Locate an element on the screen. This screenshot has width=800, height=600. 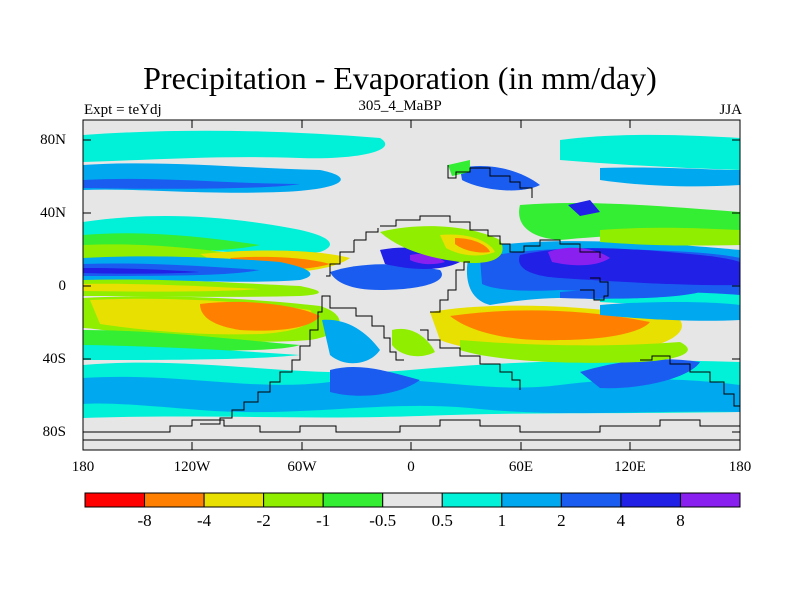
lat-label-80n: 80N is located at coordinates (53, 140).